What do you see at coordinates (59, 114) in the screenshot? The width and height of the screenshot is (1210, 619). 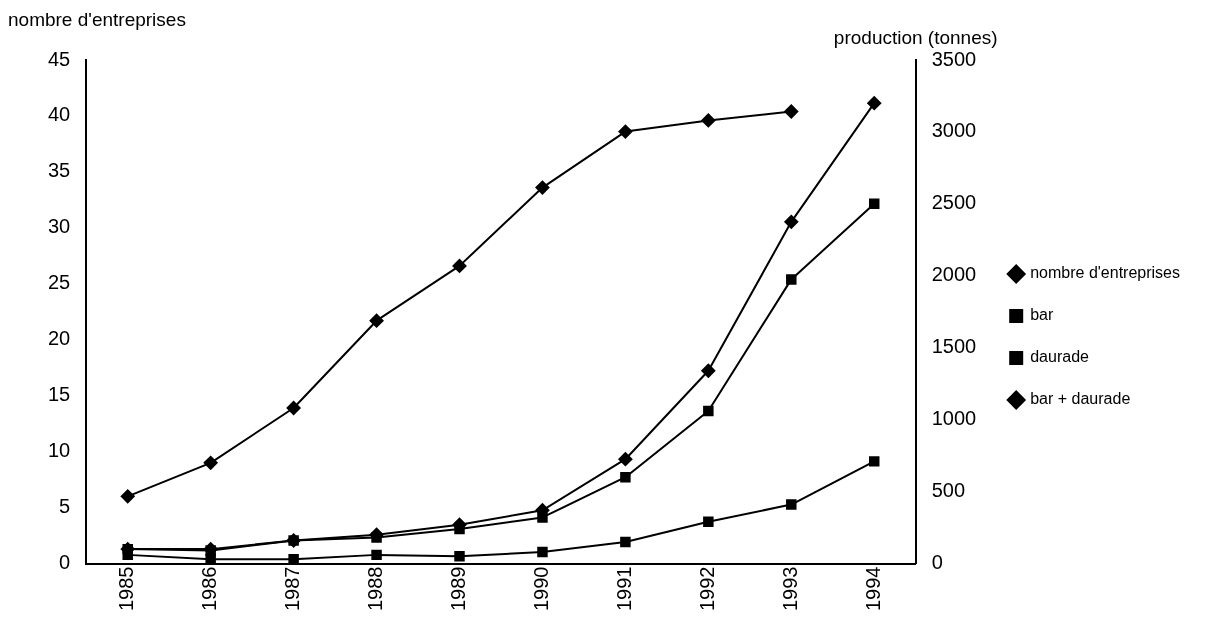 I see `y-tick-label: 40` at bounding box center [59, 114].